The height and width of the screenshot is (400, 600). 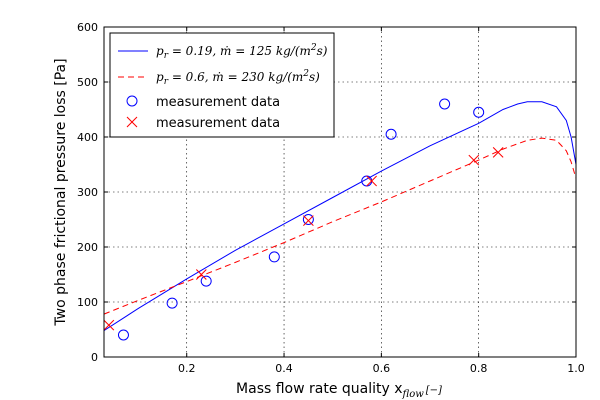 What do you see at coordinates (238, 78) in the screenshot?
I see `legend-entry-1-label: pr = 0.6, ṁ = 230 kg/(m2s)` at bounding box center [238, 78].